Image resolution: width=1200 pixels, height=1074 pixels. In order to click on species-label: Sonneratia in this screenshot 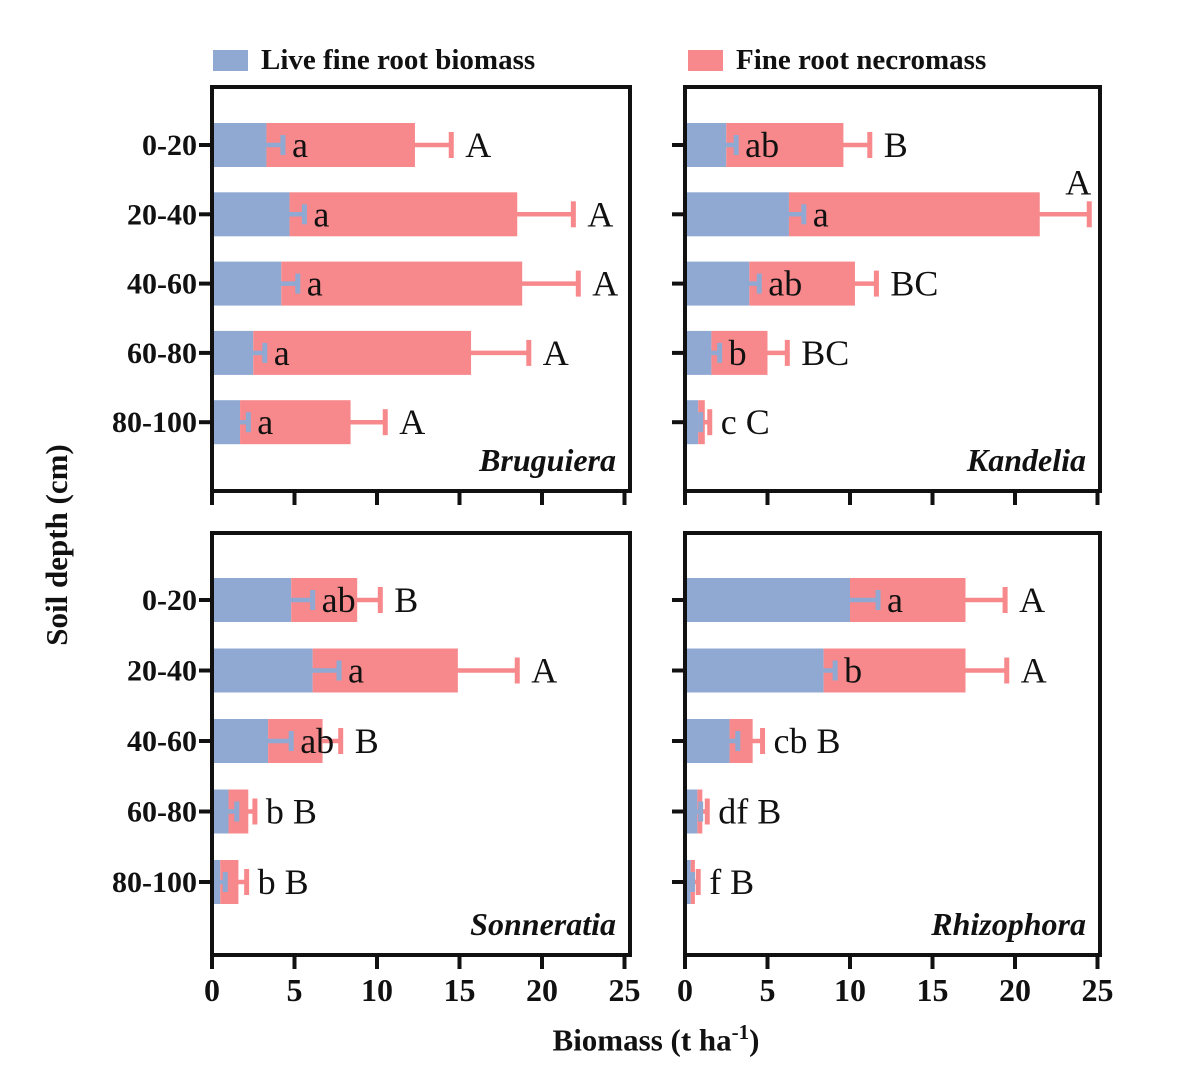, I will do `click(543, 924)`.